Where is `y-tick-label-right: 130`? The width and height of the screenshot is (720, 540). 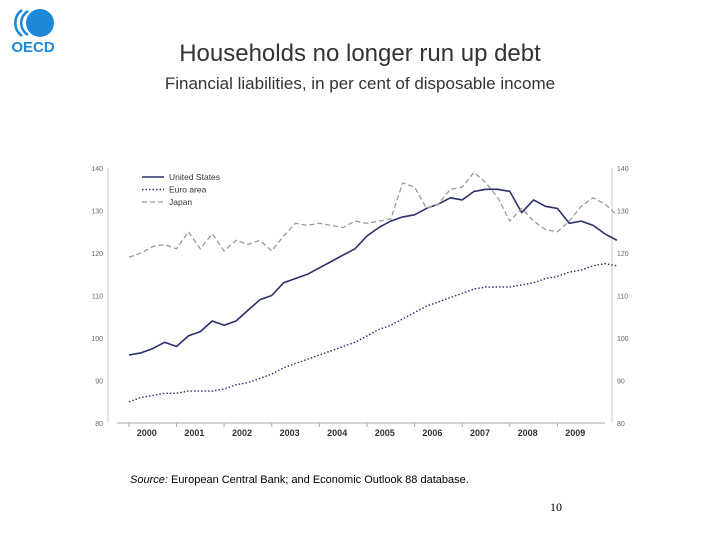
y-tick-label-right: 130 is located at coordinates (623, 212).